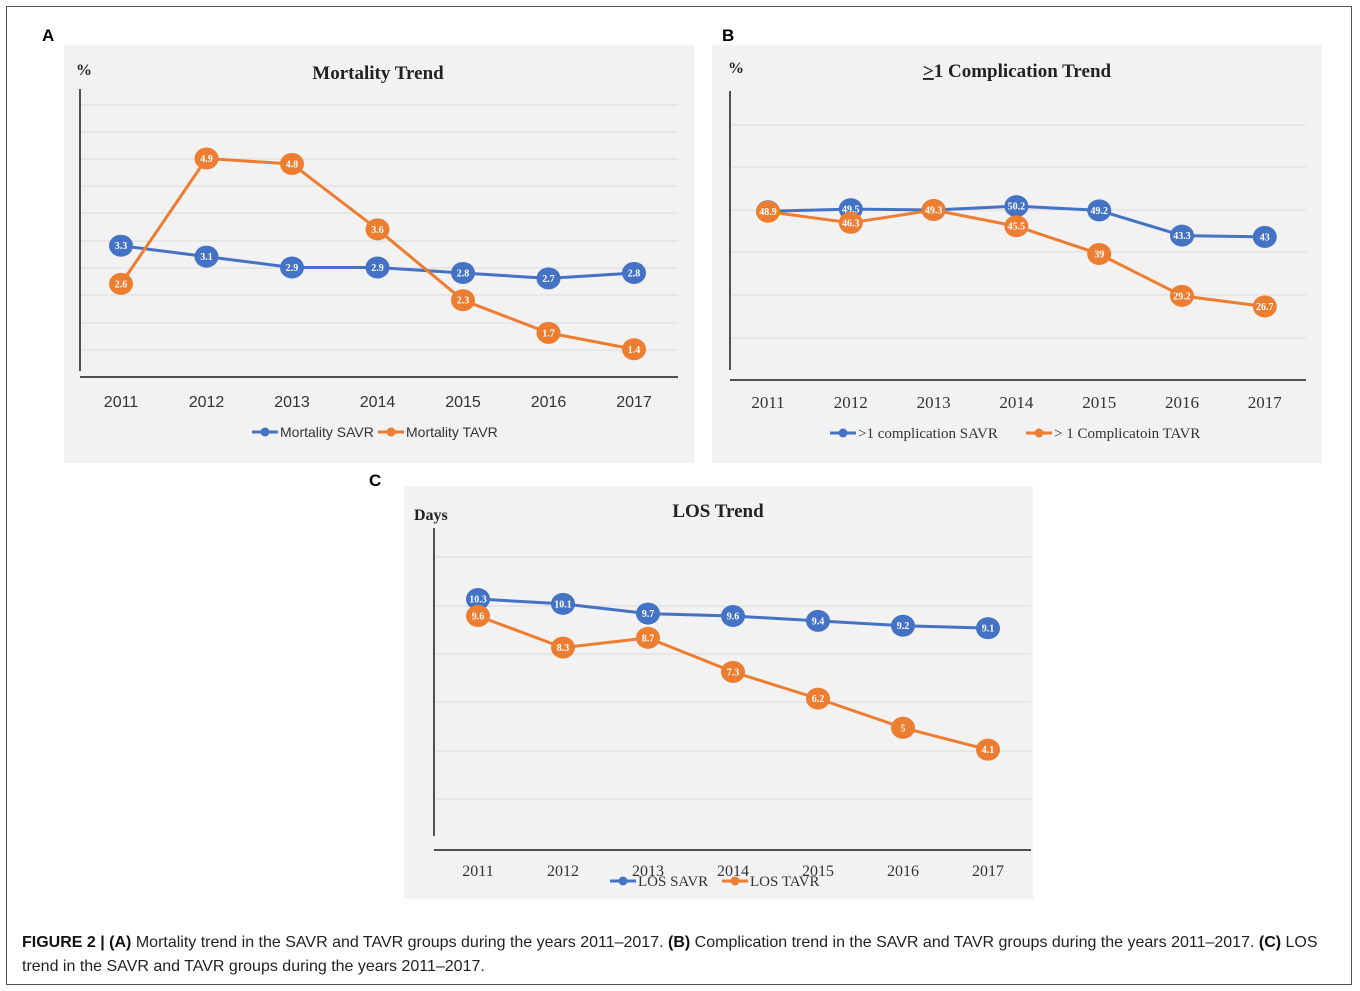  I want to click on data-point: 3.6, so click(377, 229).